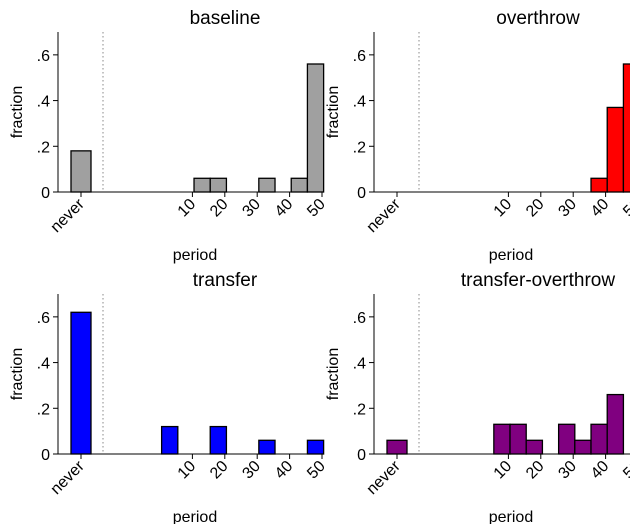 The image size is (630, 524). Describe the element at coordinates (225, 280) in the screenshot. I see `chart-title: transfer` at that location.